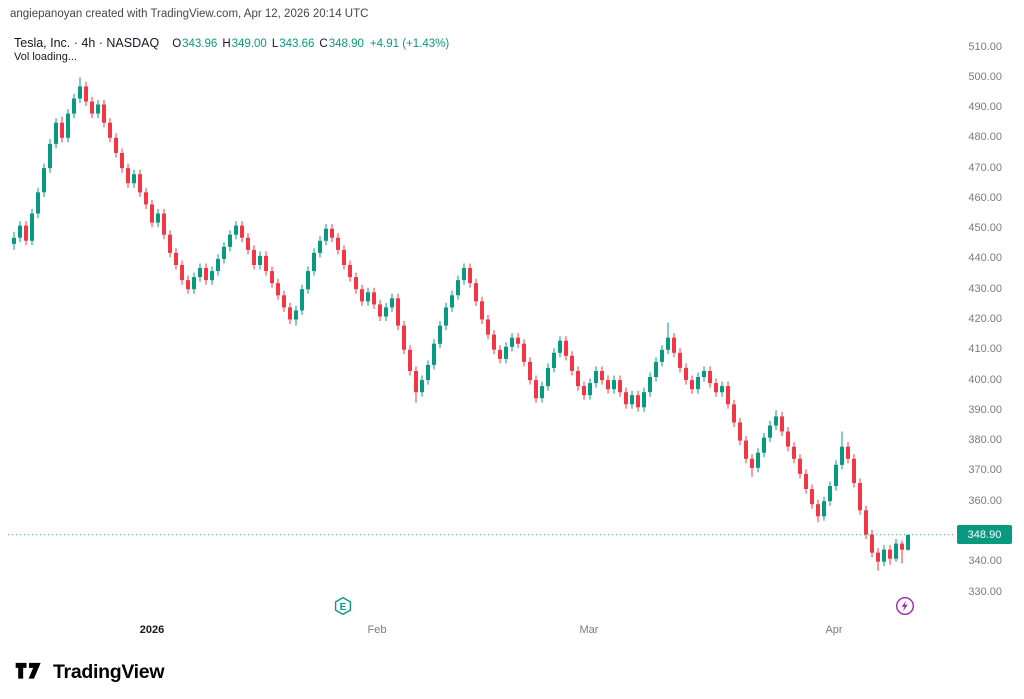 The height and width of the screenshot is (699, 1024). What do you see at coordinates (985, 591) in the screenshot?
I see `price-tick: 330.00` at bounding box center [985, 591].